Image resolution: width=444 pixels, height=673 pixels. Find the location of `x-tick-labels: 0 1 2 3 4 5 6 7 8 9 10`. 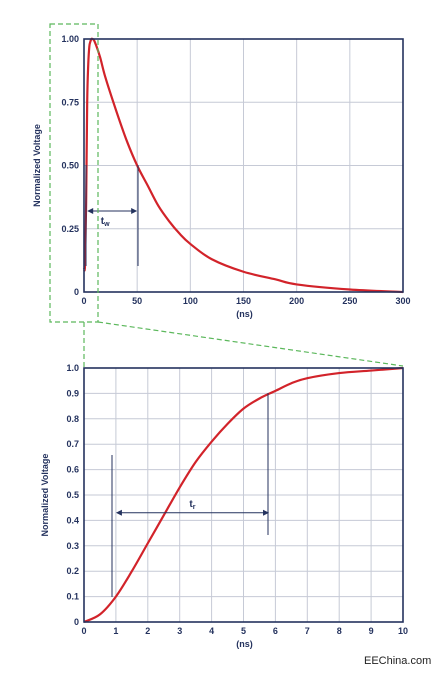

x-tick-labels: 0 1 2 3 4 5 6 7 8 9 10 is located at coordinates (244, 631).